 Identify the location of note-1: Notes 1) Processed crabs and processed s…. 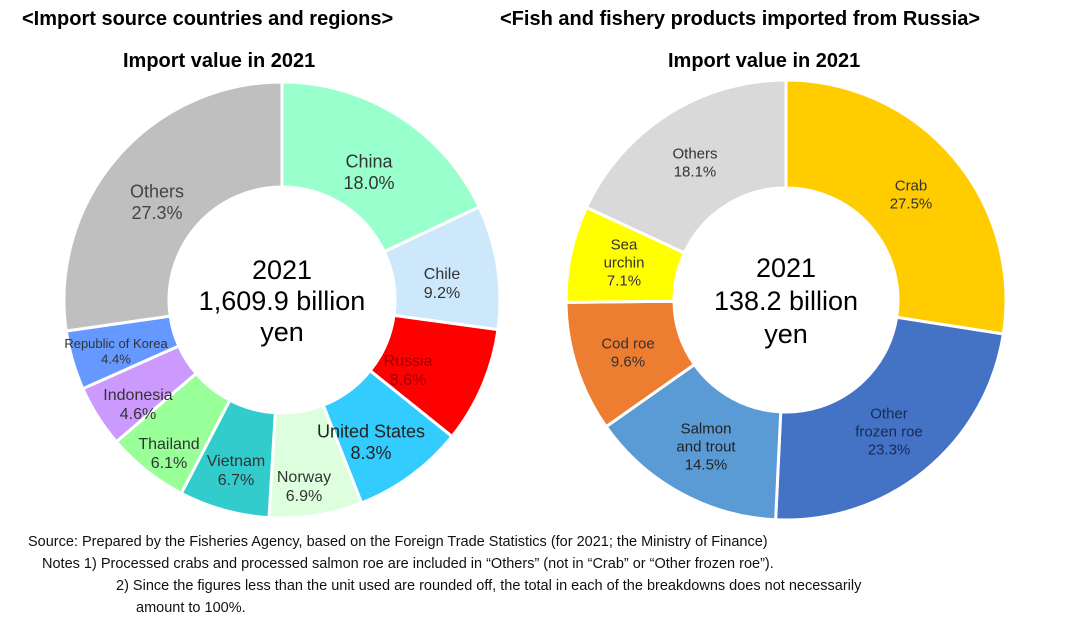
(408, 564).